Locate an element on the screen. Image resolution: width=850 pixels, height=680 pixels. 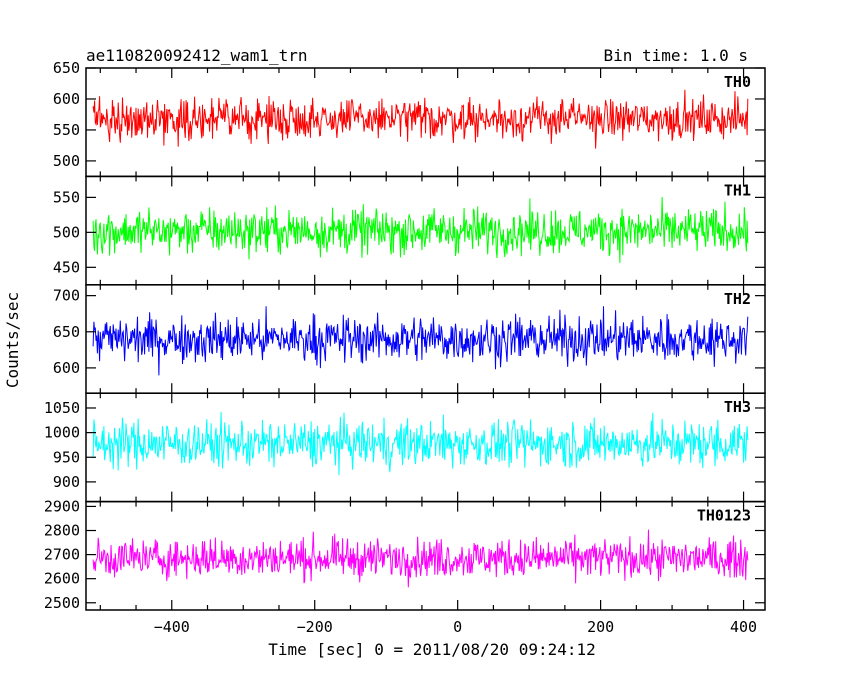
panel-th3: 900 950 1000 1050 TH3 is located at coordinates (405, 447).